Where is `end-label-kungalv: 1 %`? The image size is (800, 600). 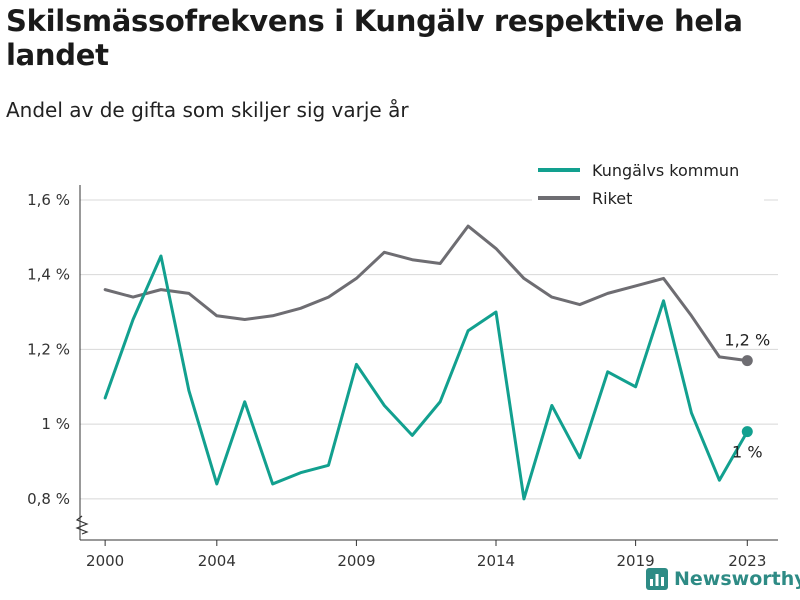 end-label-kungalv: 1 % is located at coordinates (747, 452).